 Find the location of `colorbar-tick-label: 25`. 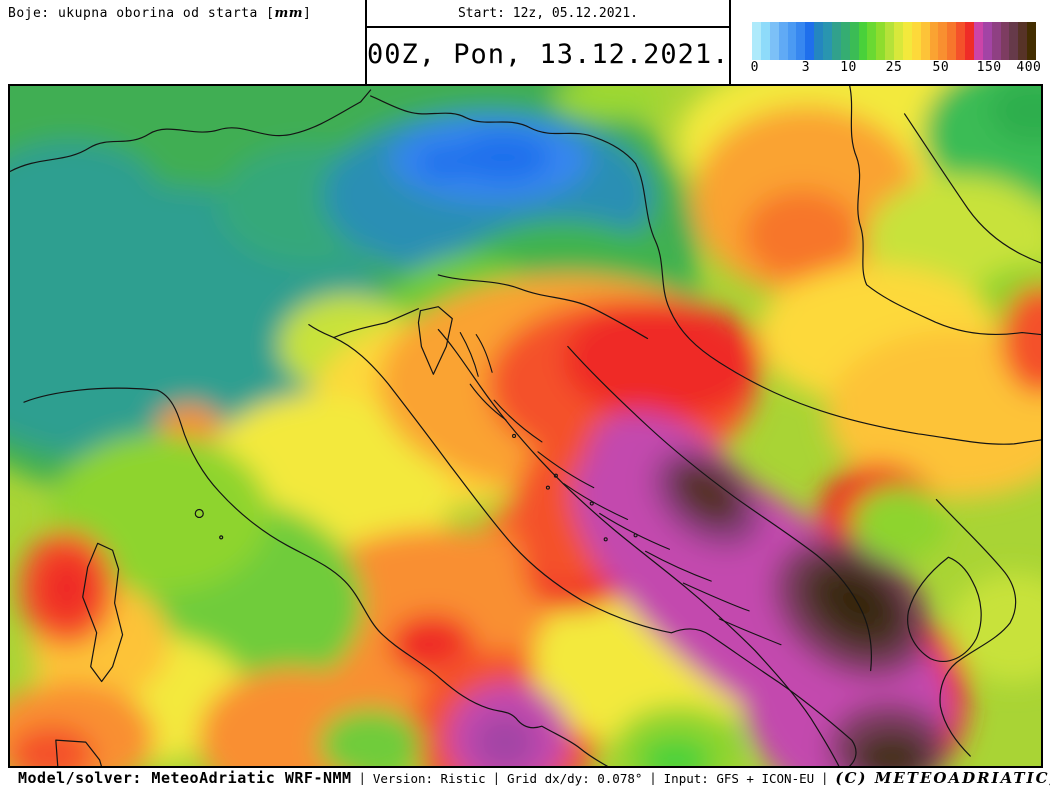

colorbar-tick-label: 25 is located at coordinates (894, 67).